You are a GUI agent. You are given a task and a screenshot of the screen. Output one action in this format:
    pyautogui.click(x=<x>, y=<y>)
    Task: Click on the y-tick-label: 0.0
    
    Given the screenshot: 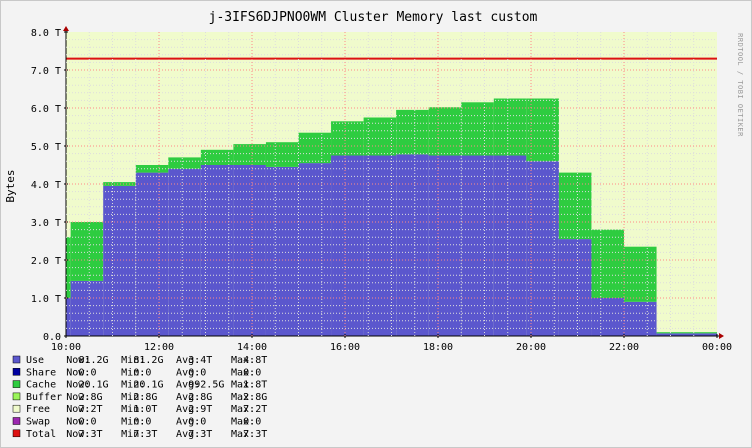 What is the action you would take?
    pyautogui.click(x=52, y=337)
    